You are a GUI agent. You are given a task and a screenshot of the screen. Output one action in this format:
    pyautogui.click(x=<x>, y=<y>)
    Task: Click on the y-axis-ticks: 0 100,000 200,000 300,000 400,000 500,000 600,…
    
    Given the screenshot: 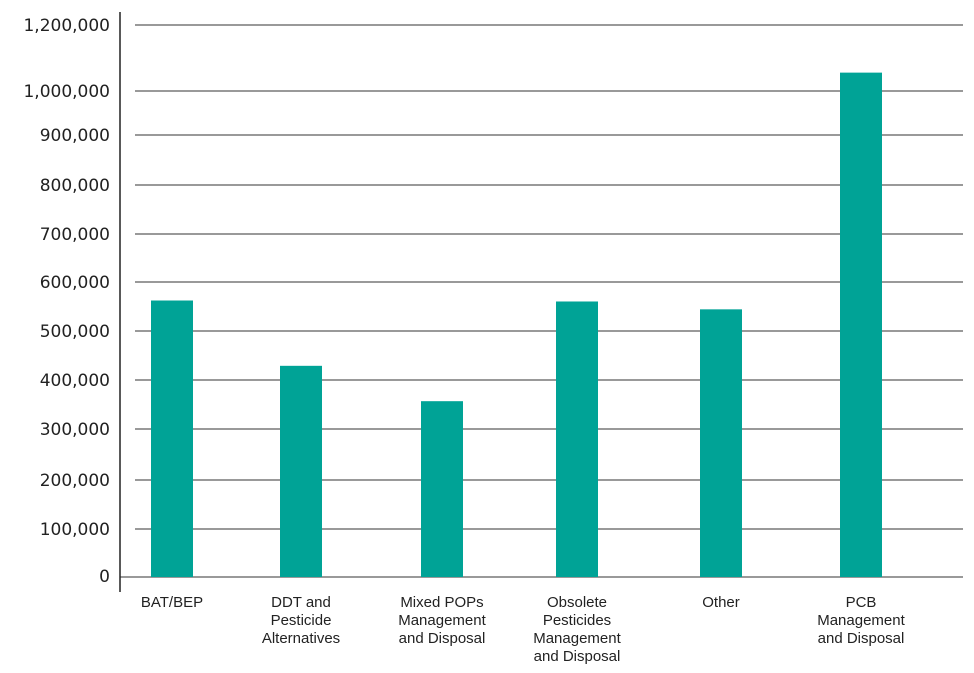 What is the action you would take?
    pyautogui.click(x=66, y=301)
    